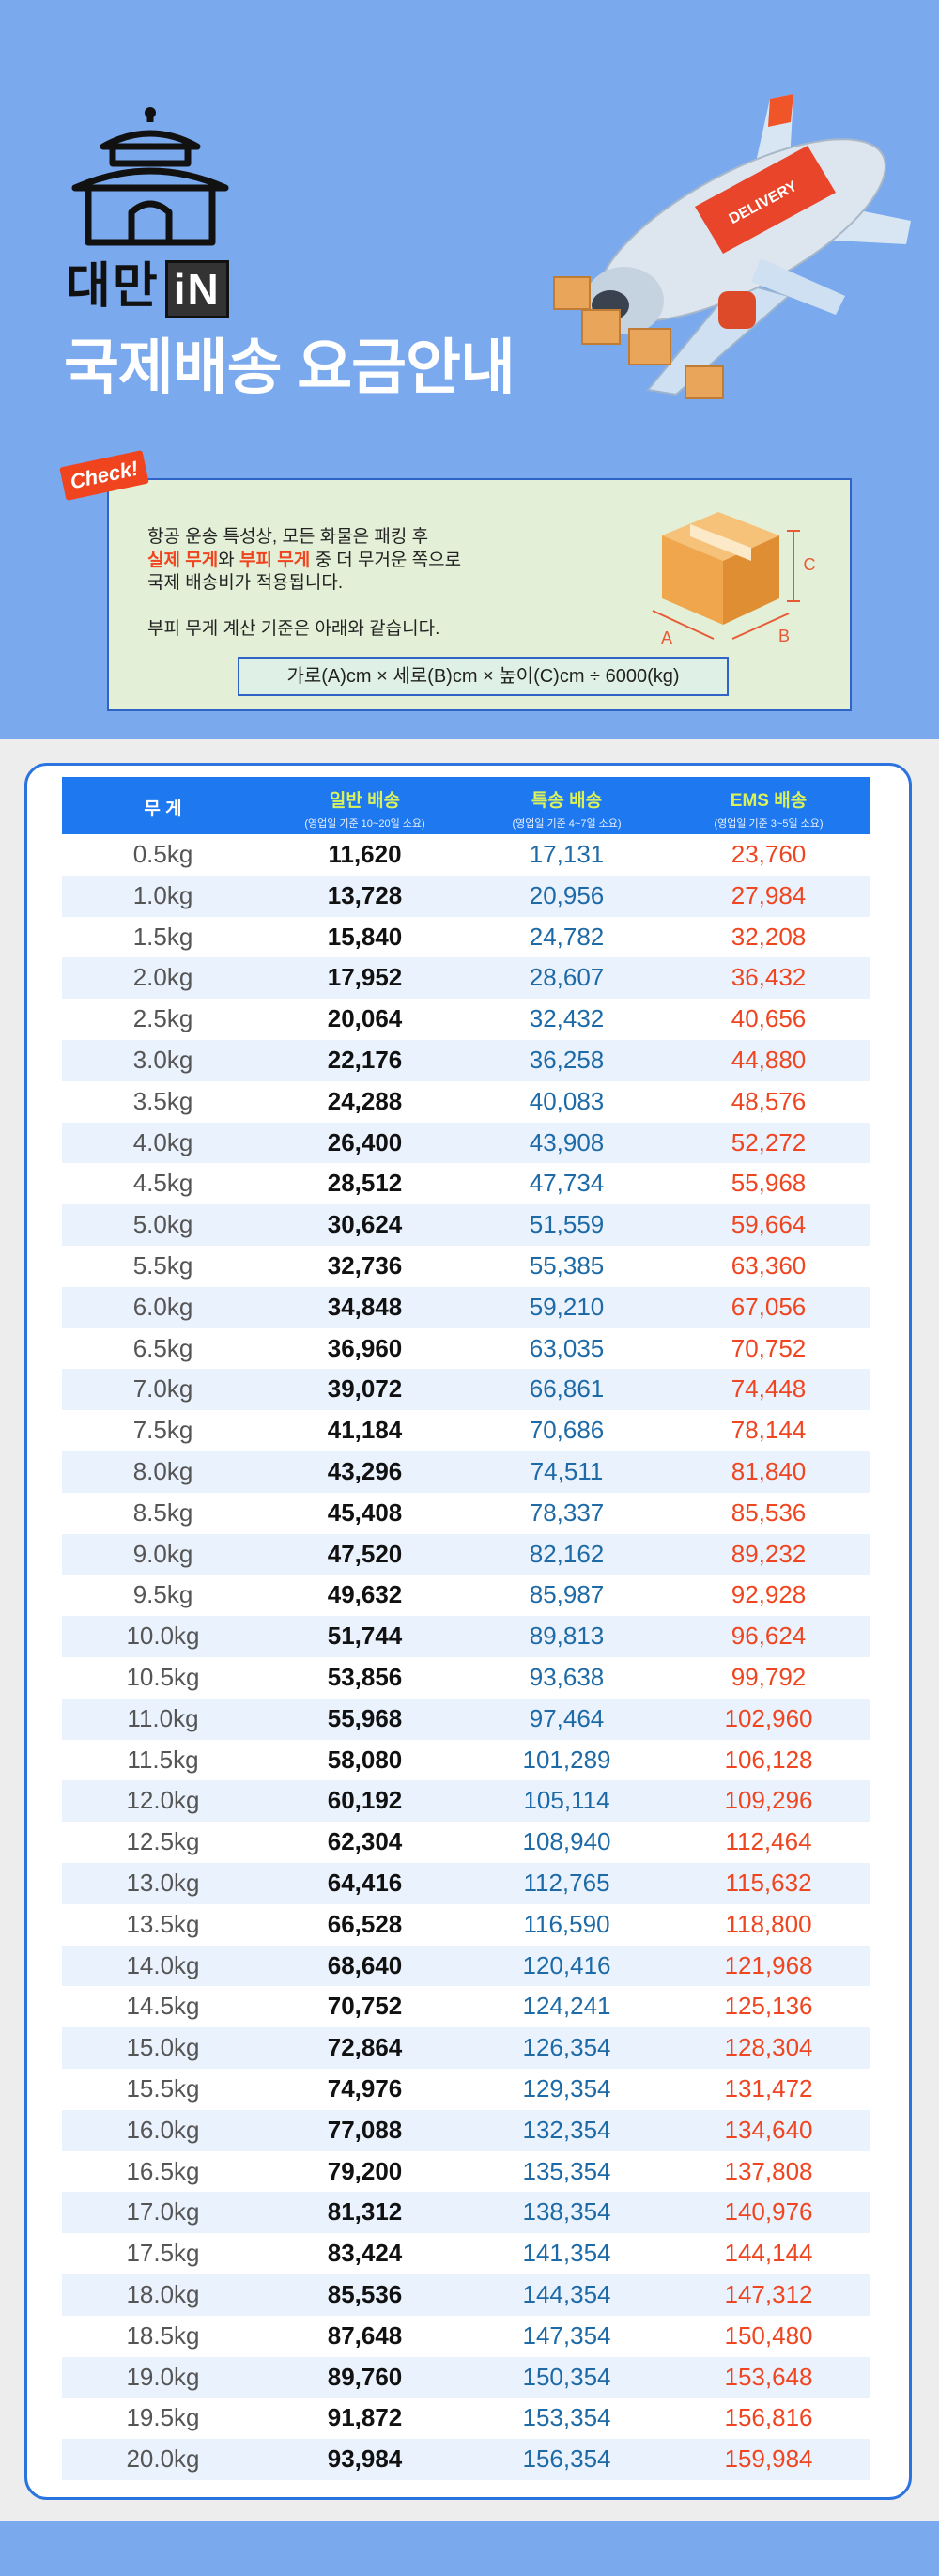 The width and height of the screenshot is (939, 2576). Describe the element at coordinates (466, 979) in the screenshot. I see `table-row: 2.0kg 17,952 28,607 36,432` at that location.